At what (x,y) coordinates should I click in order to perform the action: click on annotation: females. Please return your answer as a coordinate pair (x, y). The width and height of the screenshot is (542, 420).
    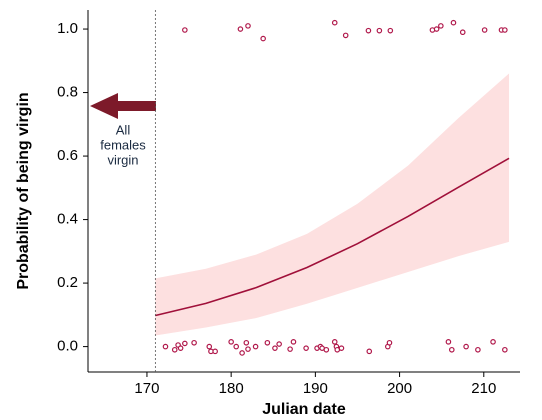
    Looking at the image, I should click on (123, 144).